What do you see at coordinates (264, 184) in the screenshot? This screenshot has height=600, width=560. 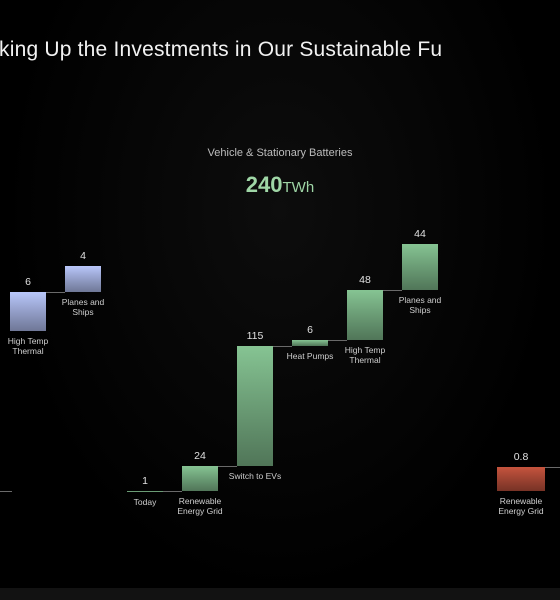 I see `total-value: 240` at bounding box center [264, 184].